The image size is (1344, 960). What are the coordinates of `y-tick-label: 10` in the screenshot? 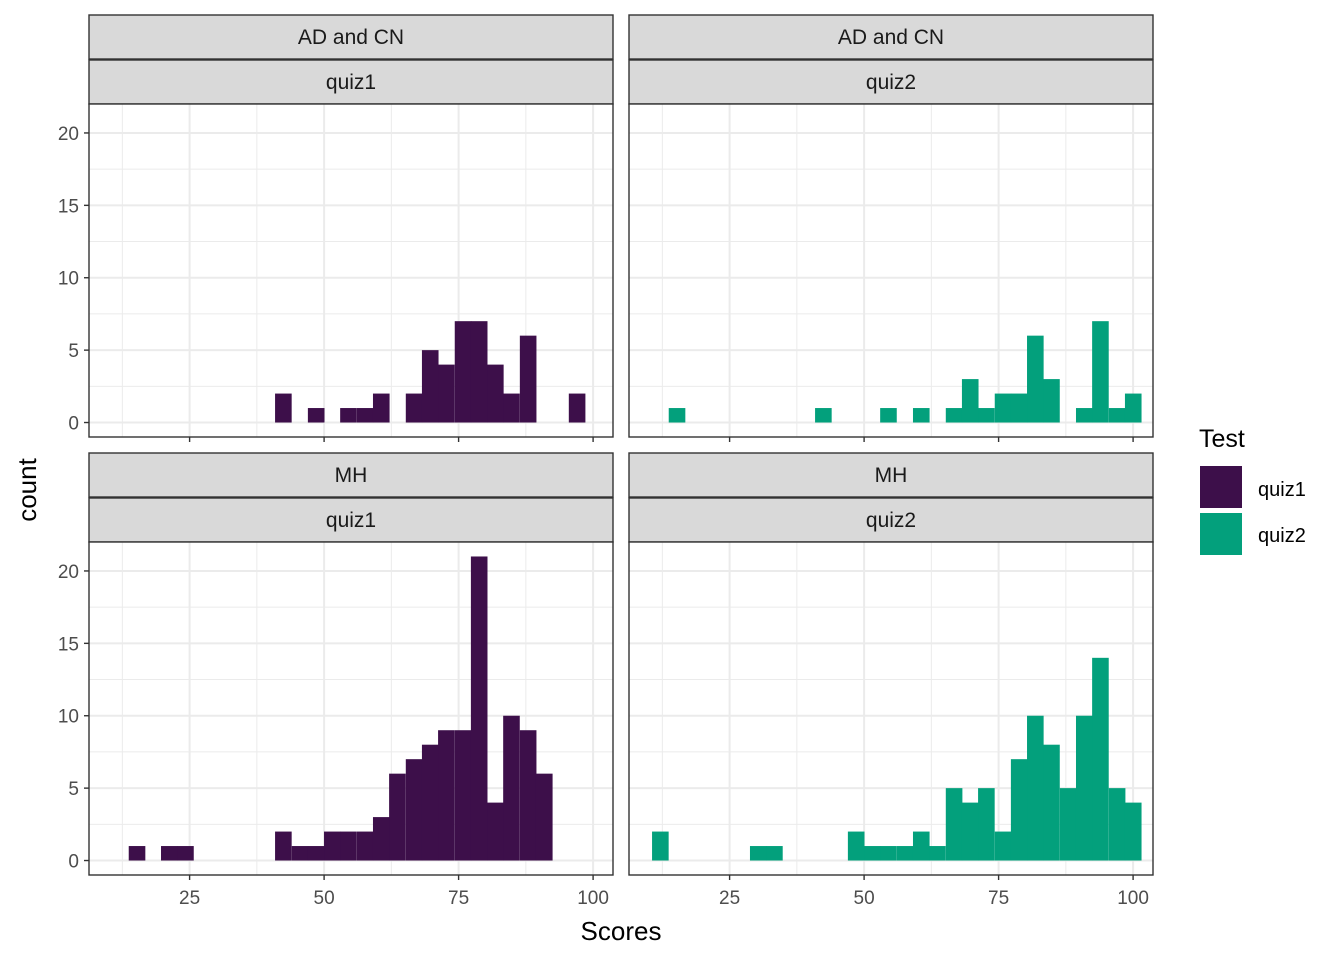 It's located at (68, 717).